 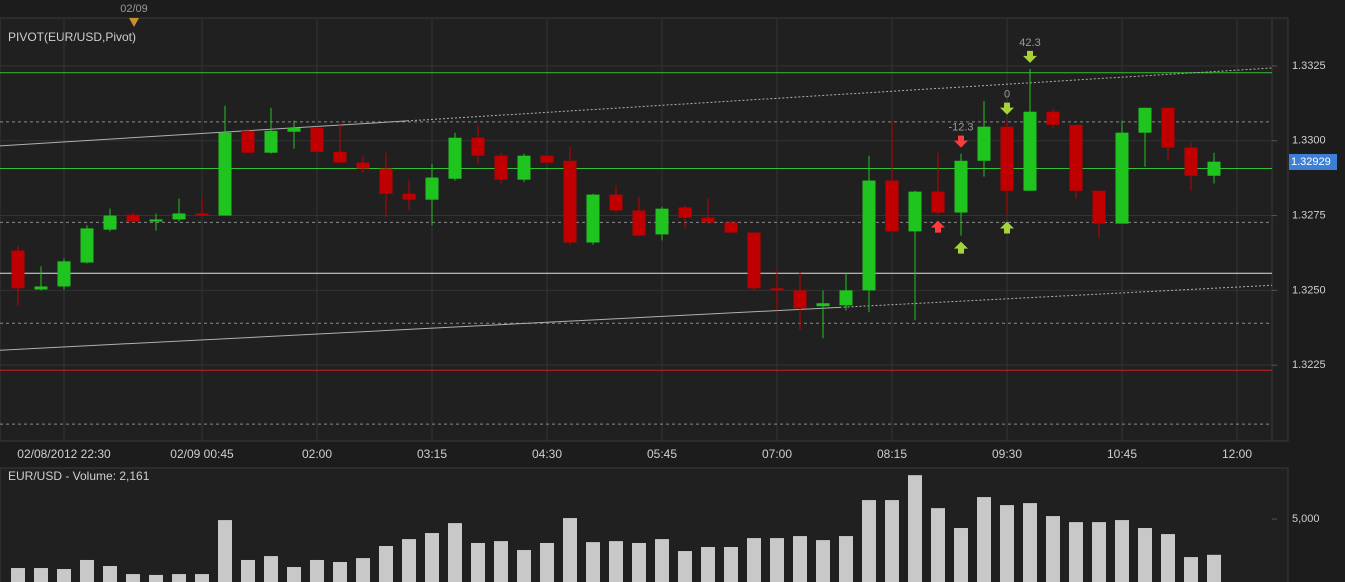 I want to click on x-tick-label: 12:00, so click(x=1237, y=454).